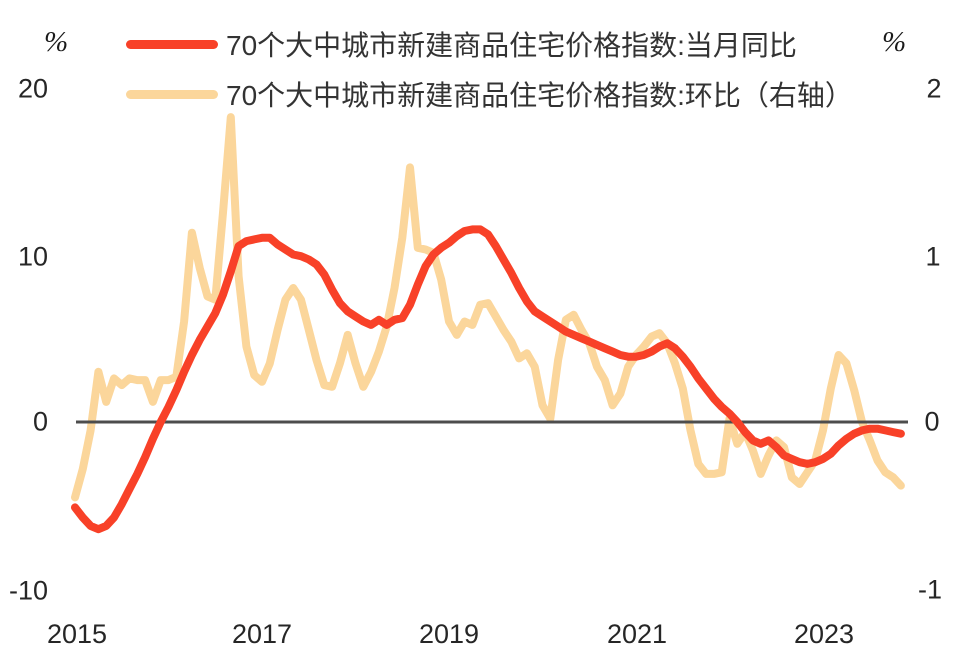 The height and width of the screenshot is (668, 962). I want to click on right-tick-1: 1, so click(933, 256).